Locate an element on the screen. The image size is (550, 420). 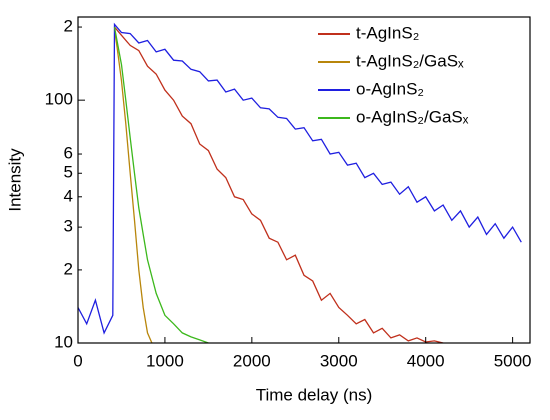
y-tick-label: 5 is located at coordinates (68, 172).